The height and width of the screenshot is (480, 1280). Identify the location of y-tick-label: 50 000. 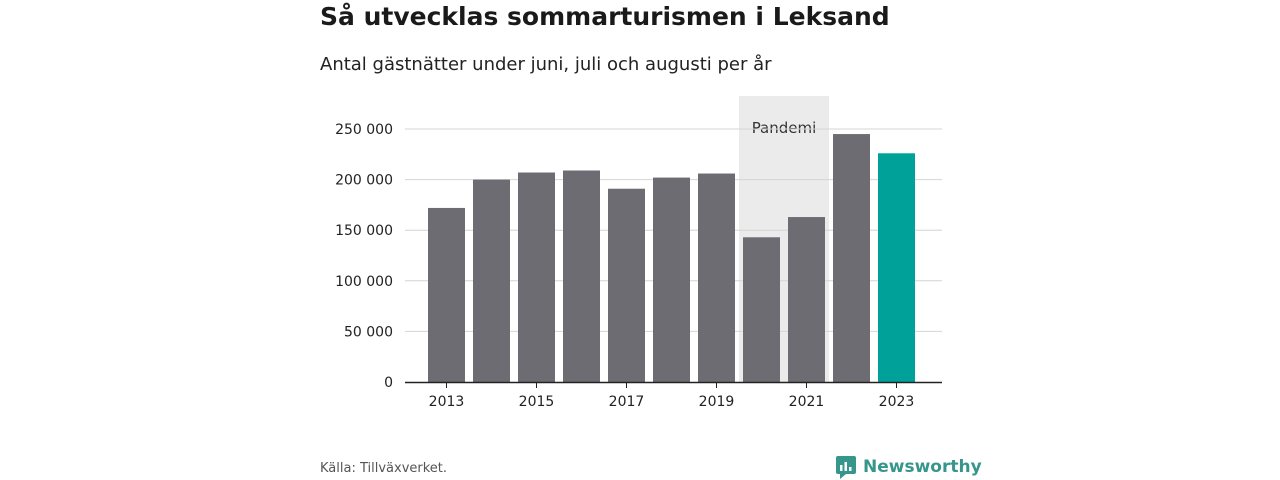
(368, 332).